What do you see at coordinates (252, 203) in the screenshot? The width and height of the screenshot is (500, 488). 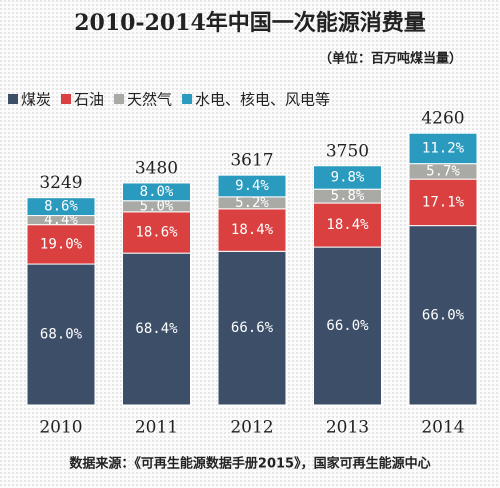 I see `segment-label: 5.2%` at bounding box center [252, 203].